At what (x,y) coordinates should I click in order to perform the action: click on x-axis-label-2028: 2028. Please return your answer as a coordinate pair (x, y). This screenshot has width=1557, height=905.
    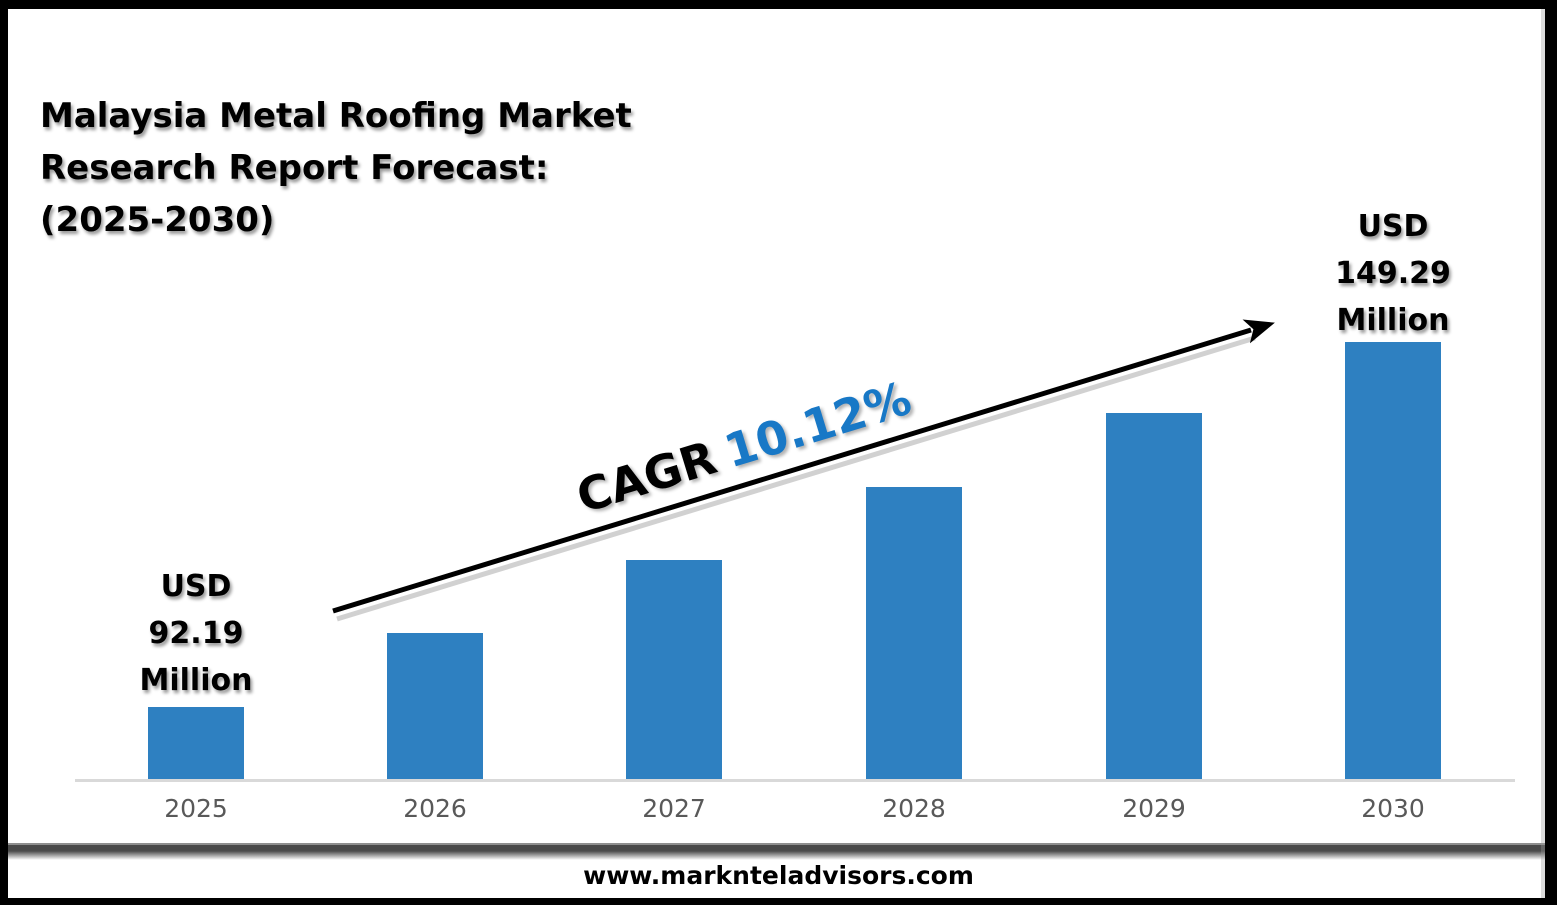
    Looking at the image, I should click on (914, 808).